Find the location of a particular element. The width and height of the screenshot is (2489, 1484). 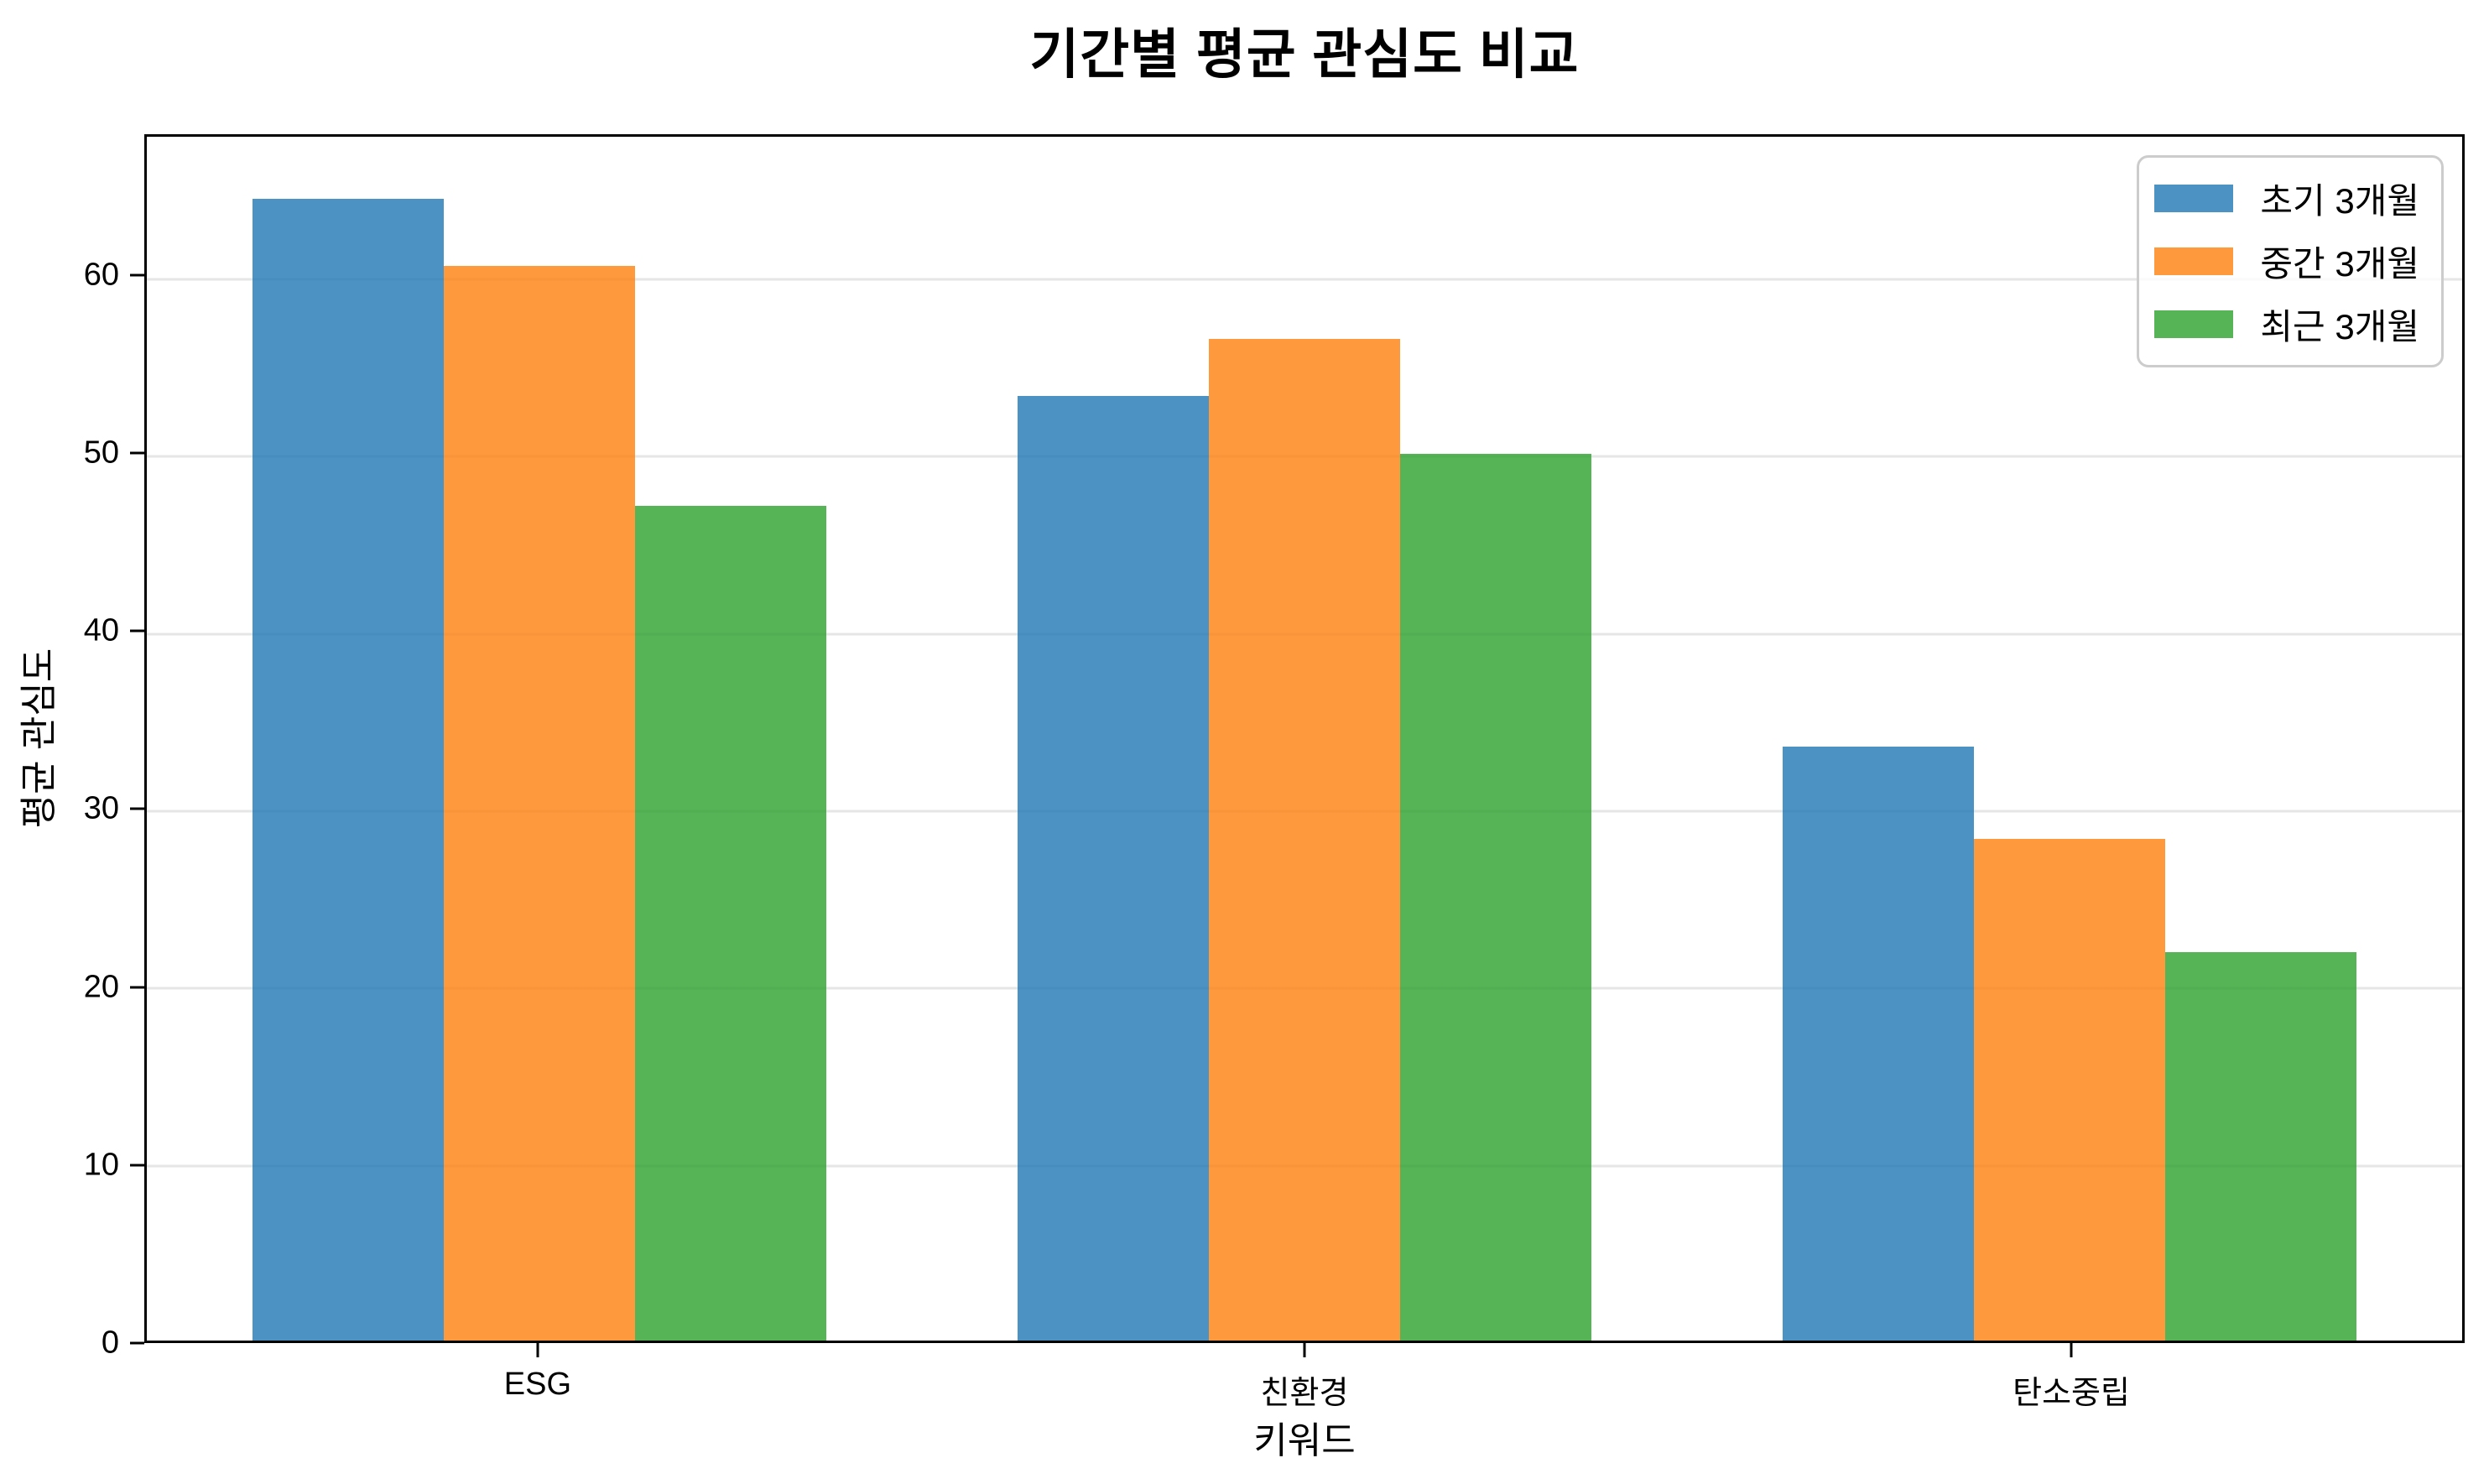

legend-item: 초기 3개월 is located at coordinates (2286, 198).